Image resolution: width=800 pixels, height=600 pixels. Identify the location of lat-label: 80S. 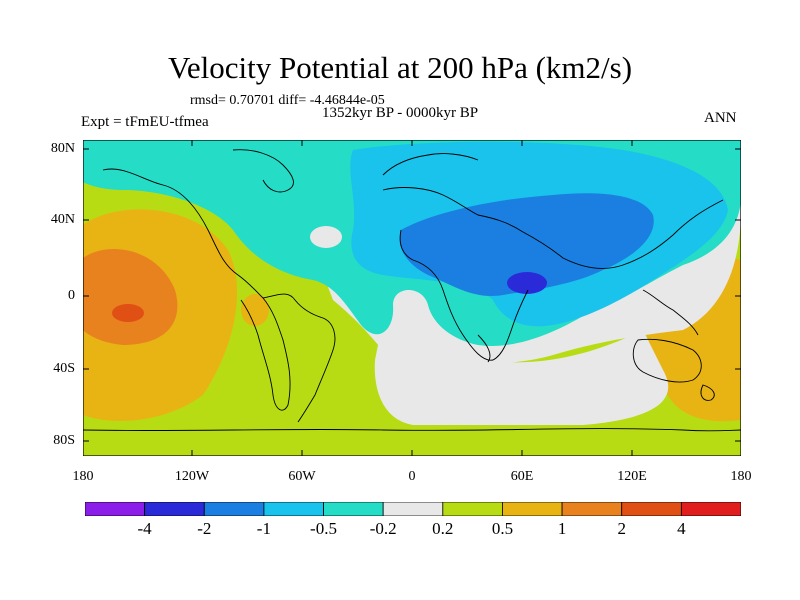
(64, 440).